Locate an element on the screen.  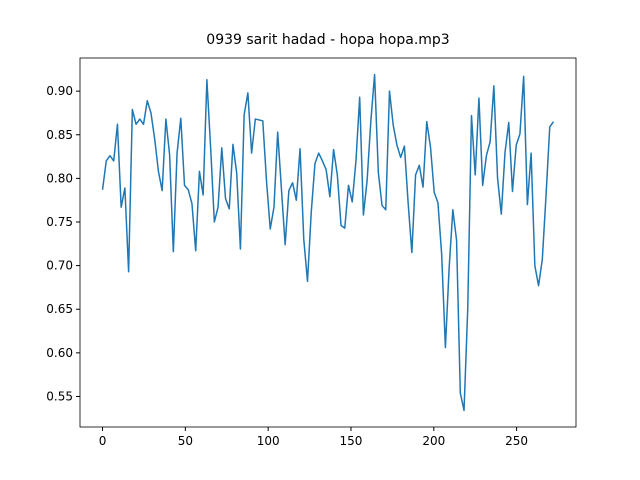
x-tick-label: 150 is located at coordinates (351, 441).